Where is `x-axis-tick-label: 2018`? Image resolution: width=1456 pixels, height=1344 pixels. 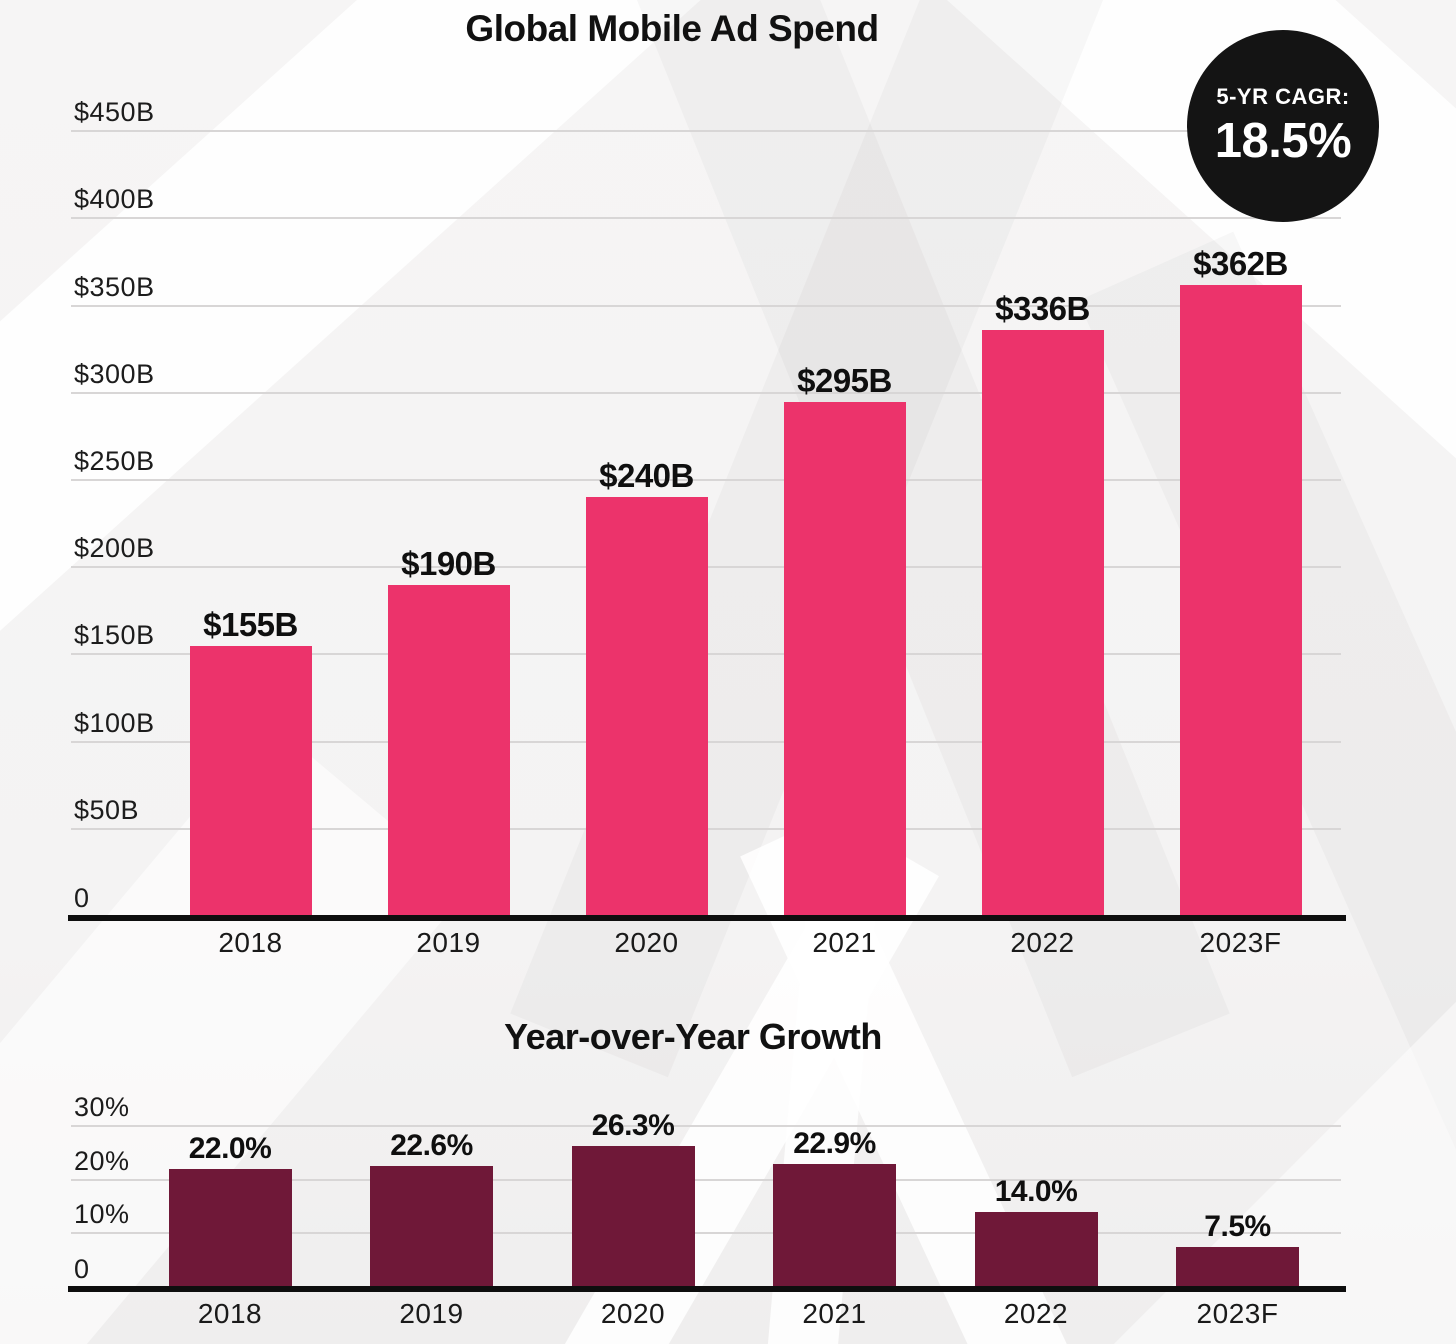
x-axis-tick-label: 2018 is located at coordinates (230, 1313).